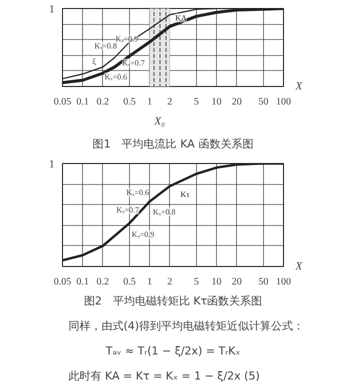  Describe the element at coordinates (173, 301) in the screenshot. I see `text: 图2 平均电磁转矩比 Kτ函数关系图` at that location.